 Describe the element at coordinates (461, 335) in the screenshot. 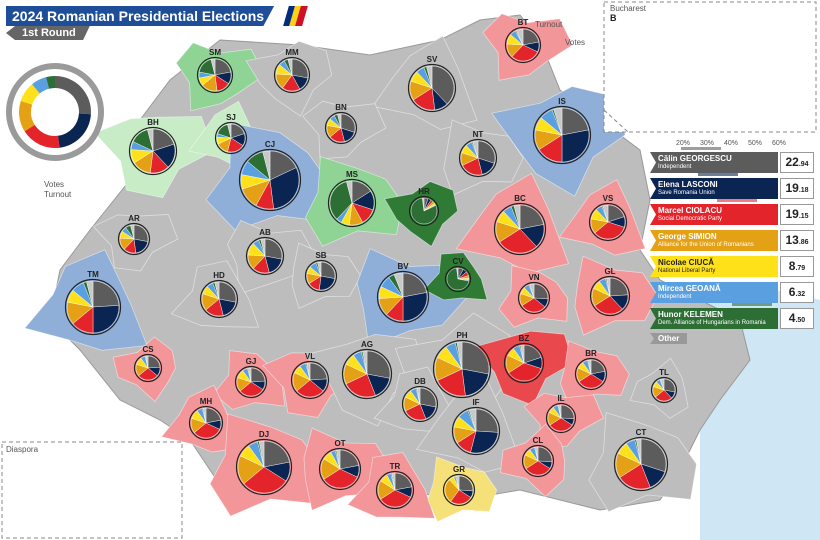

I see `county-code-label: PH` at that location.